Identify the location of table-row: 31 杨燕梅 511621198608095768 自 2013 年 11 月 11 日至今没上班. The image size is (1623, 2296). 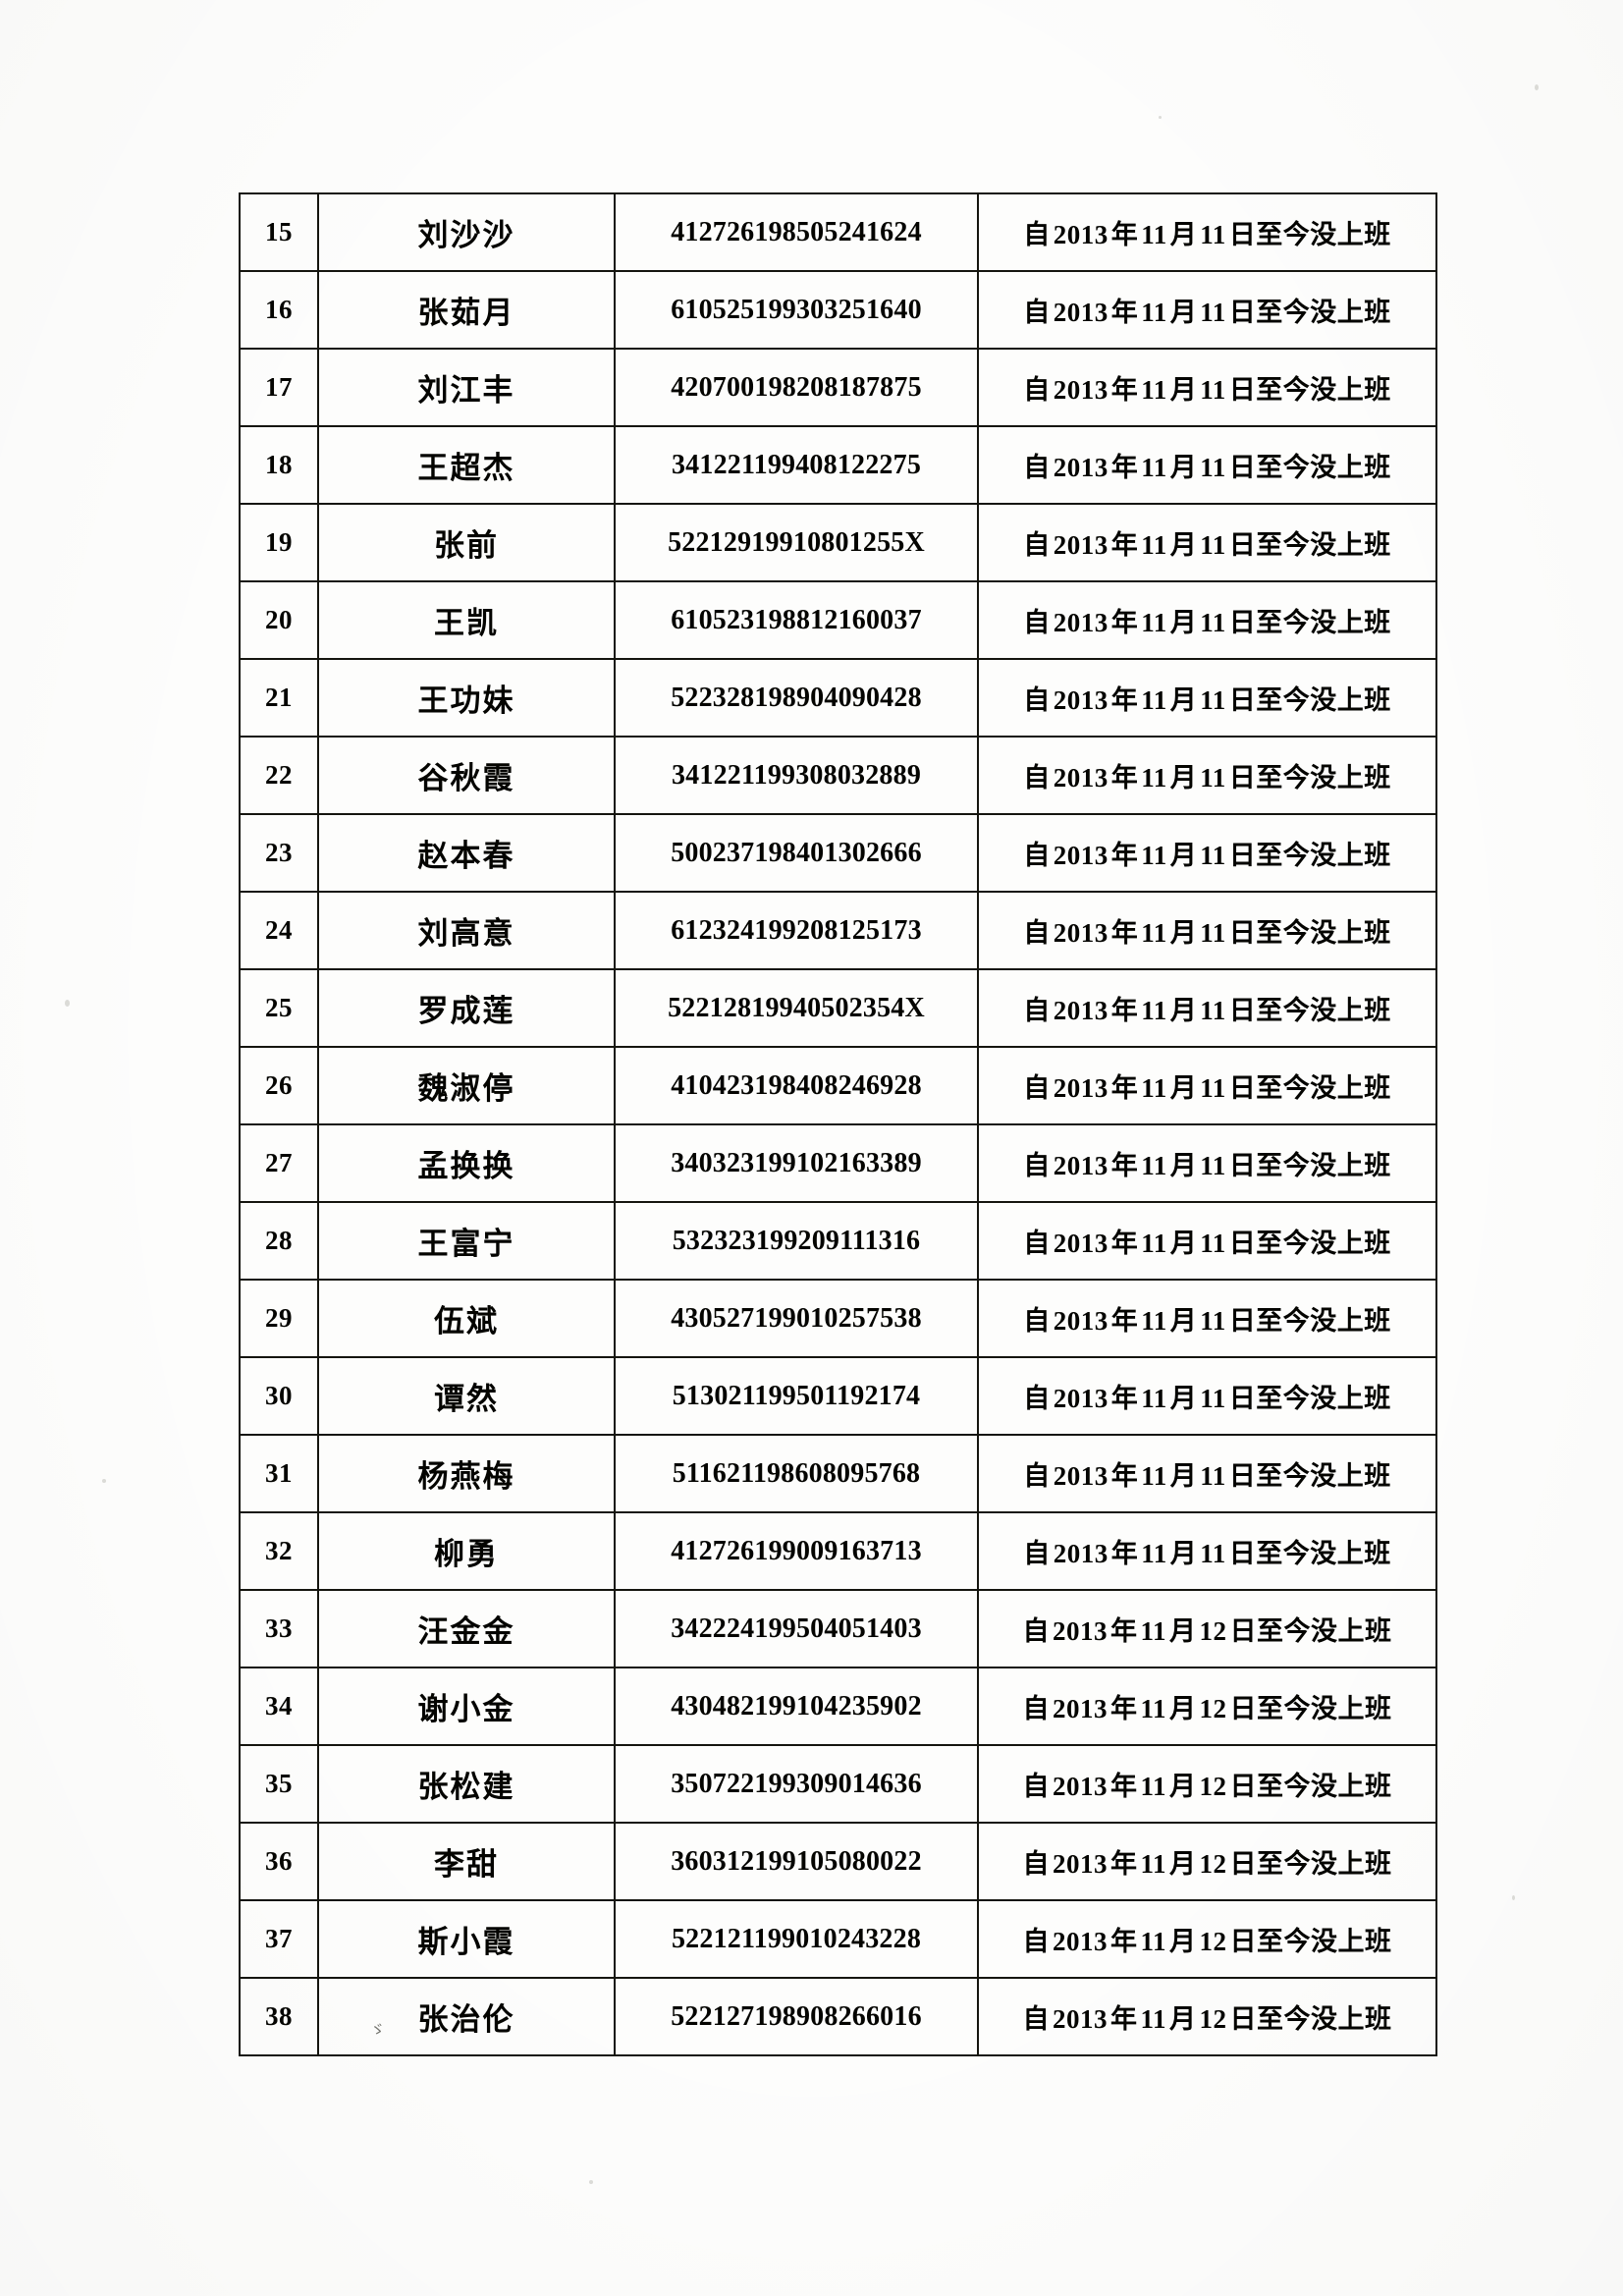
(838, 1473).